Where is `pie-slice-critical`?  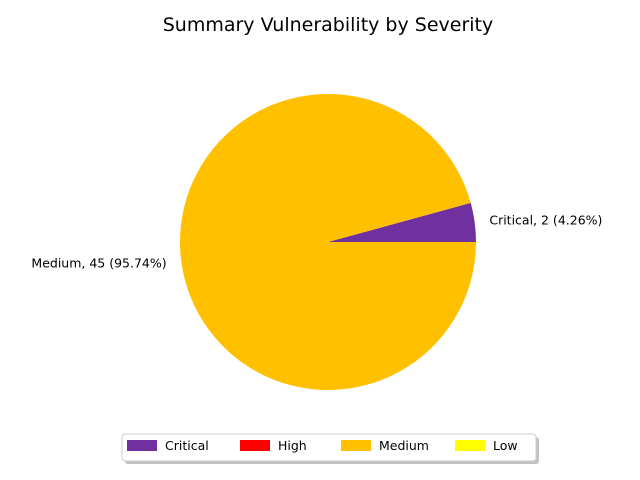
pie-slice-critical is located at coordinates (402, 222).